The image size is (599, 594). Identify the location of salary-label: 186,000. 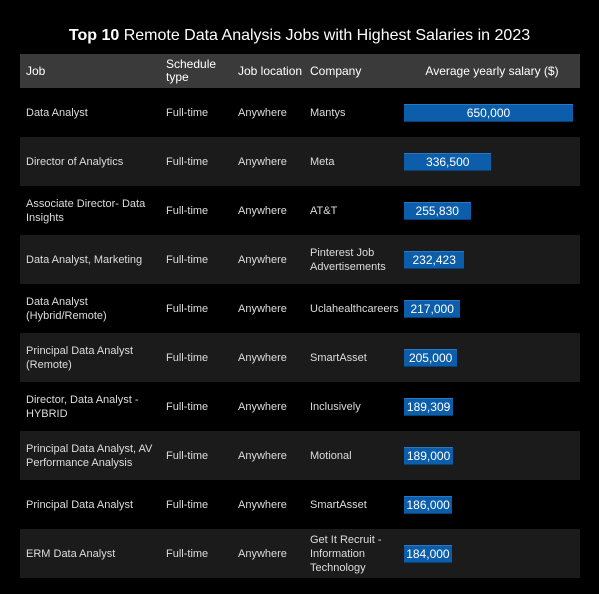
(428, 505).